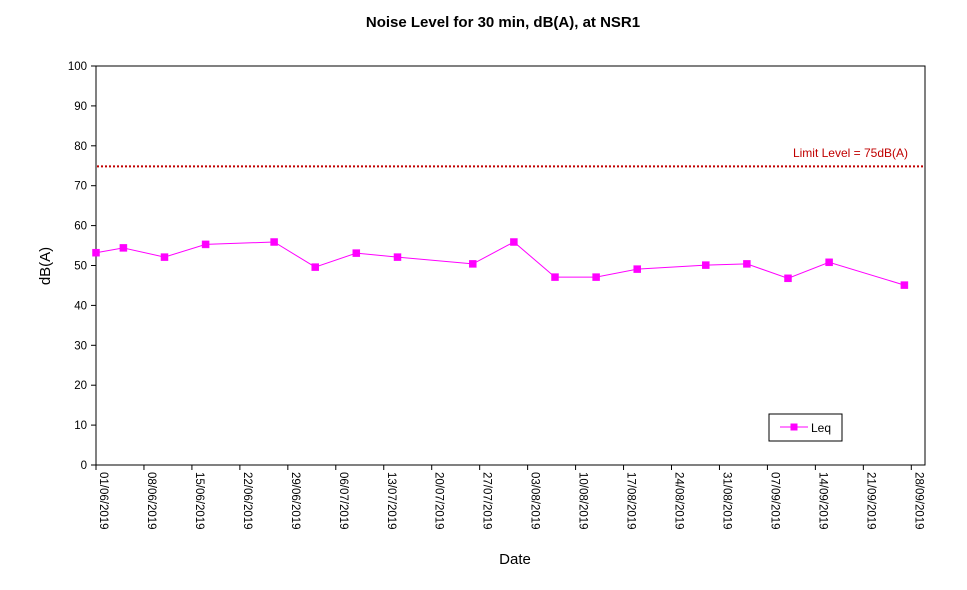  I want to click on x-tick-label: 01/06/2019, so click(103, 501).